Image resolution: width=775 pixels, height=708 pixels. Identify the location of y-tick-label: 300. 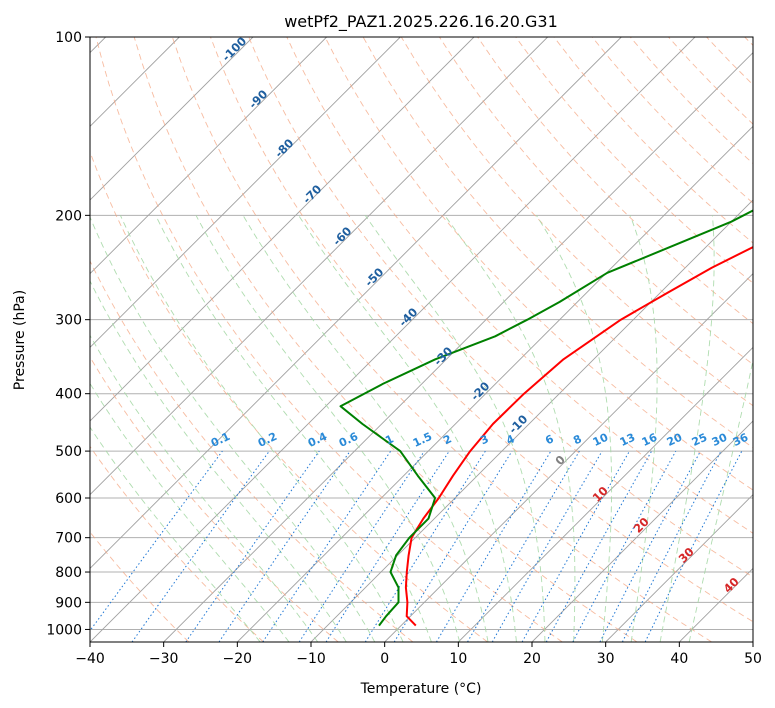
(68, 321).